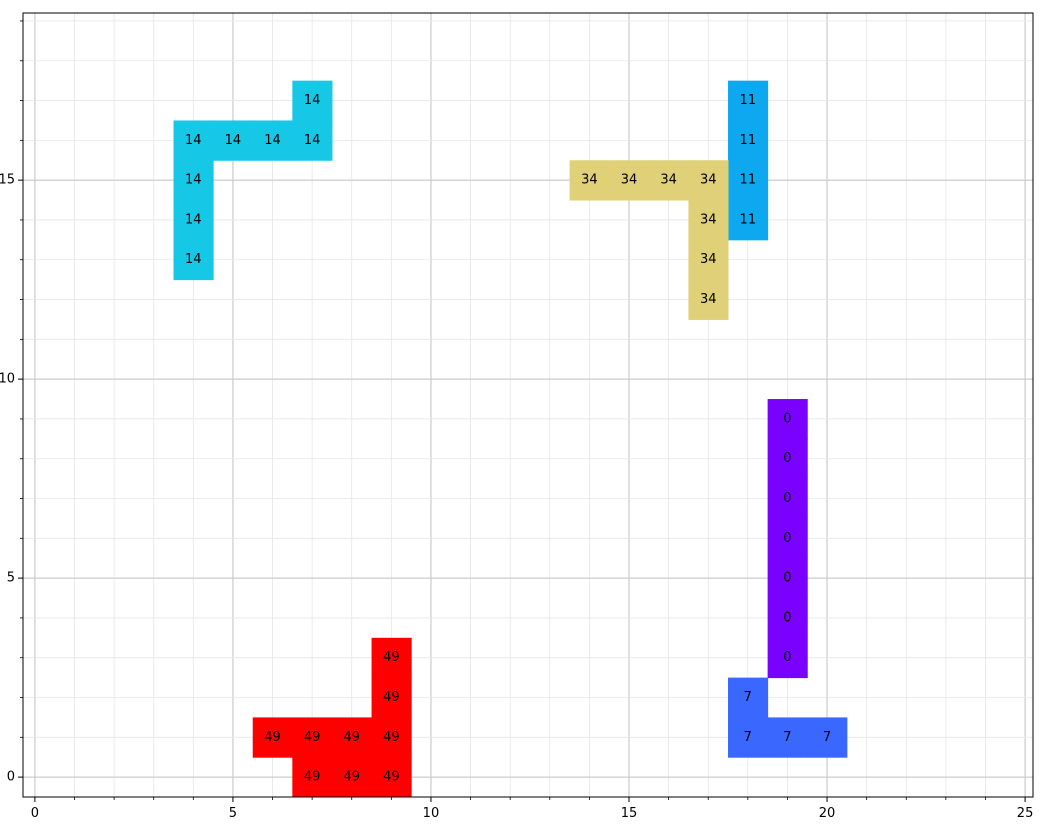 The height and width of the screenshot is (829, 1056). I want to click on x-tick-label: 0, so click(35, 813).